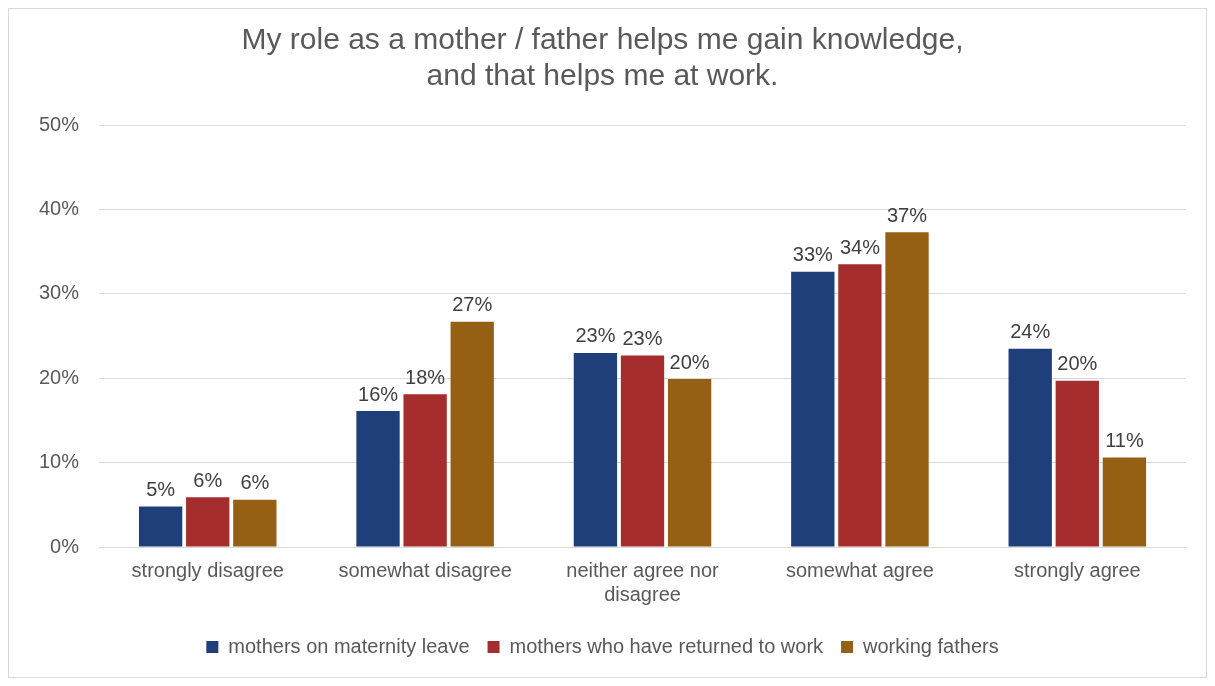  I want to click on data-label: 11%, so click(1124, 440).